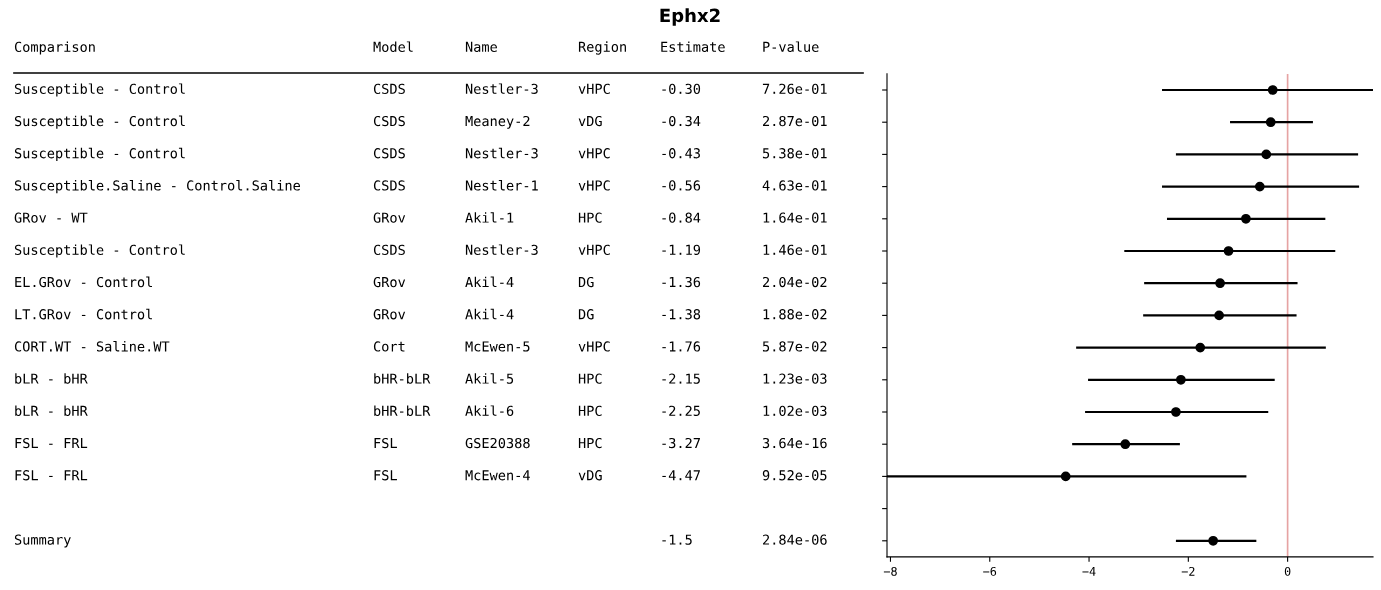 The image size is (1381, 590). What do you see at coordinates (681, 346) in the screenshot?
I see `text: -1.76` at bounding box center [681, 346].